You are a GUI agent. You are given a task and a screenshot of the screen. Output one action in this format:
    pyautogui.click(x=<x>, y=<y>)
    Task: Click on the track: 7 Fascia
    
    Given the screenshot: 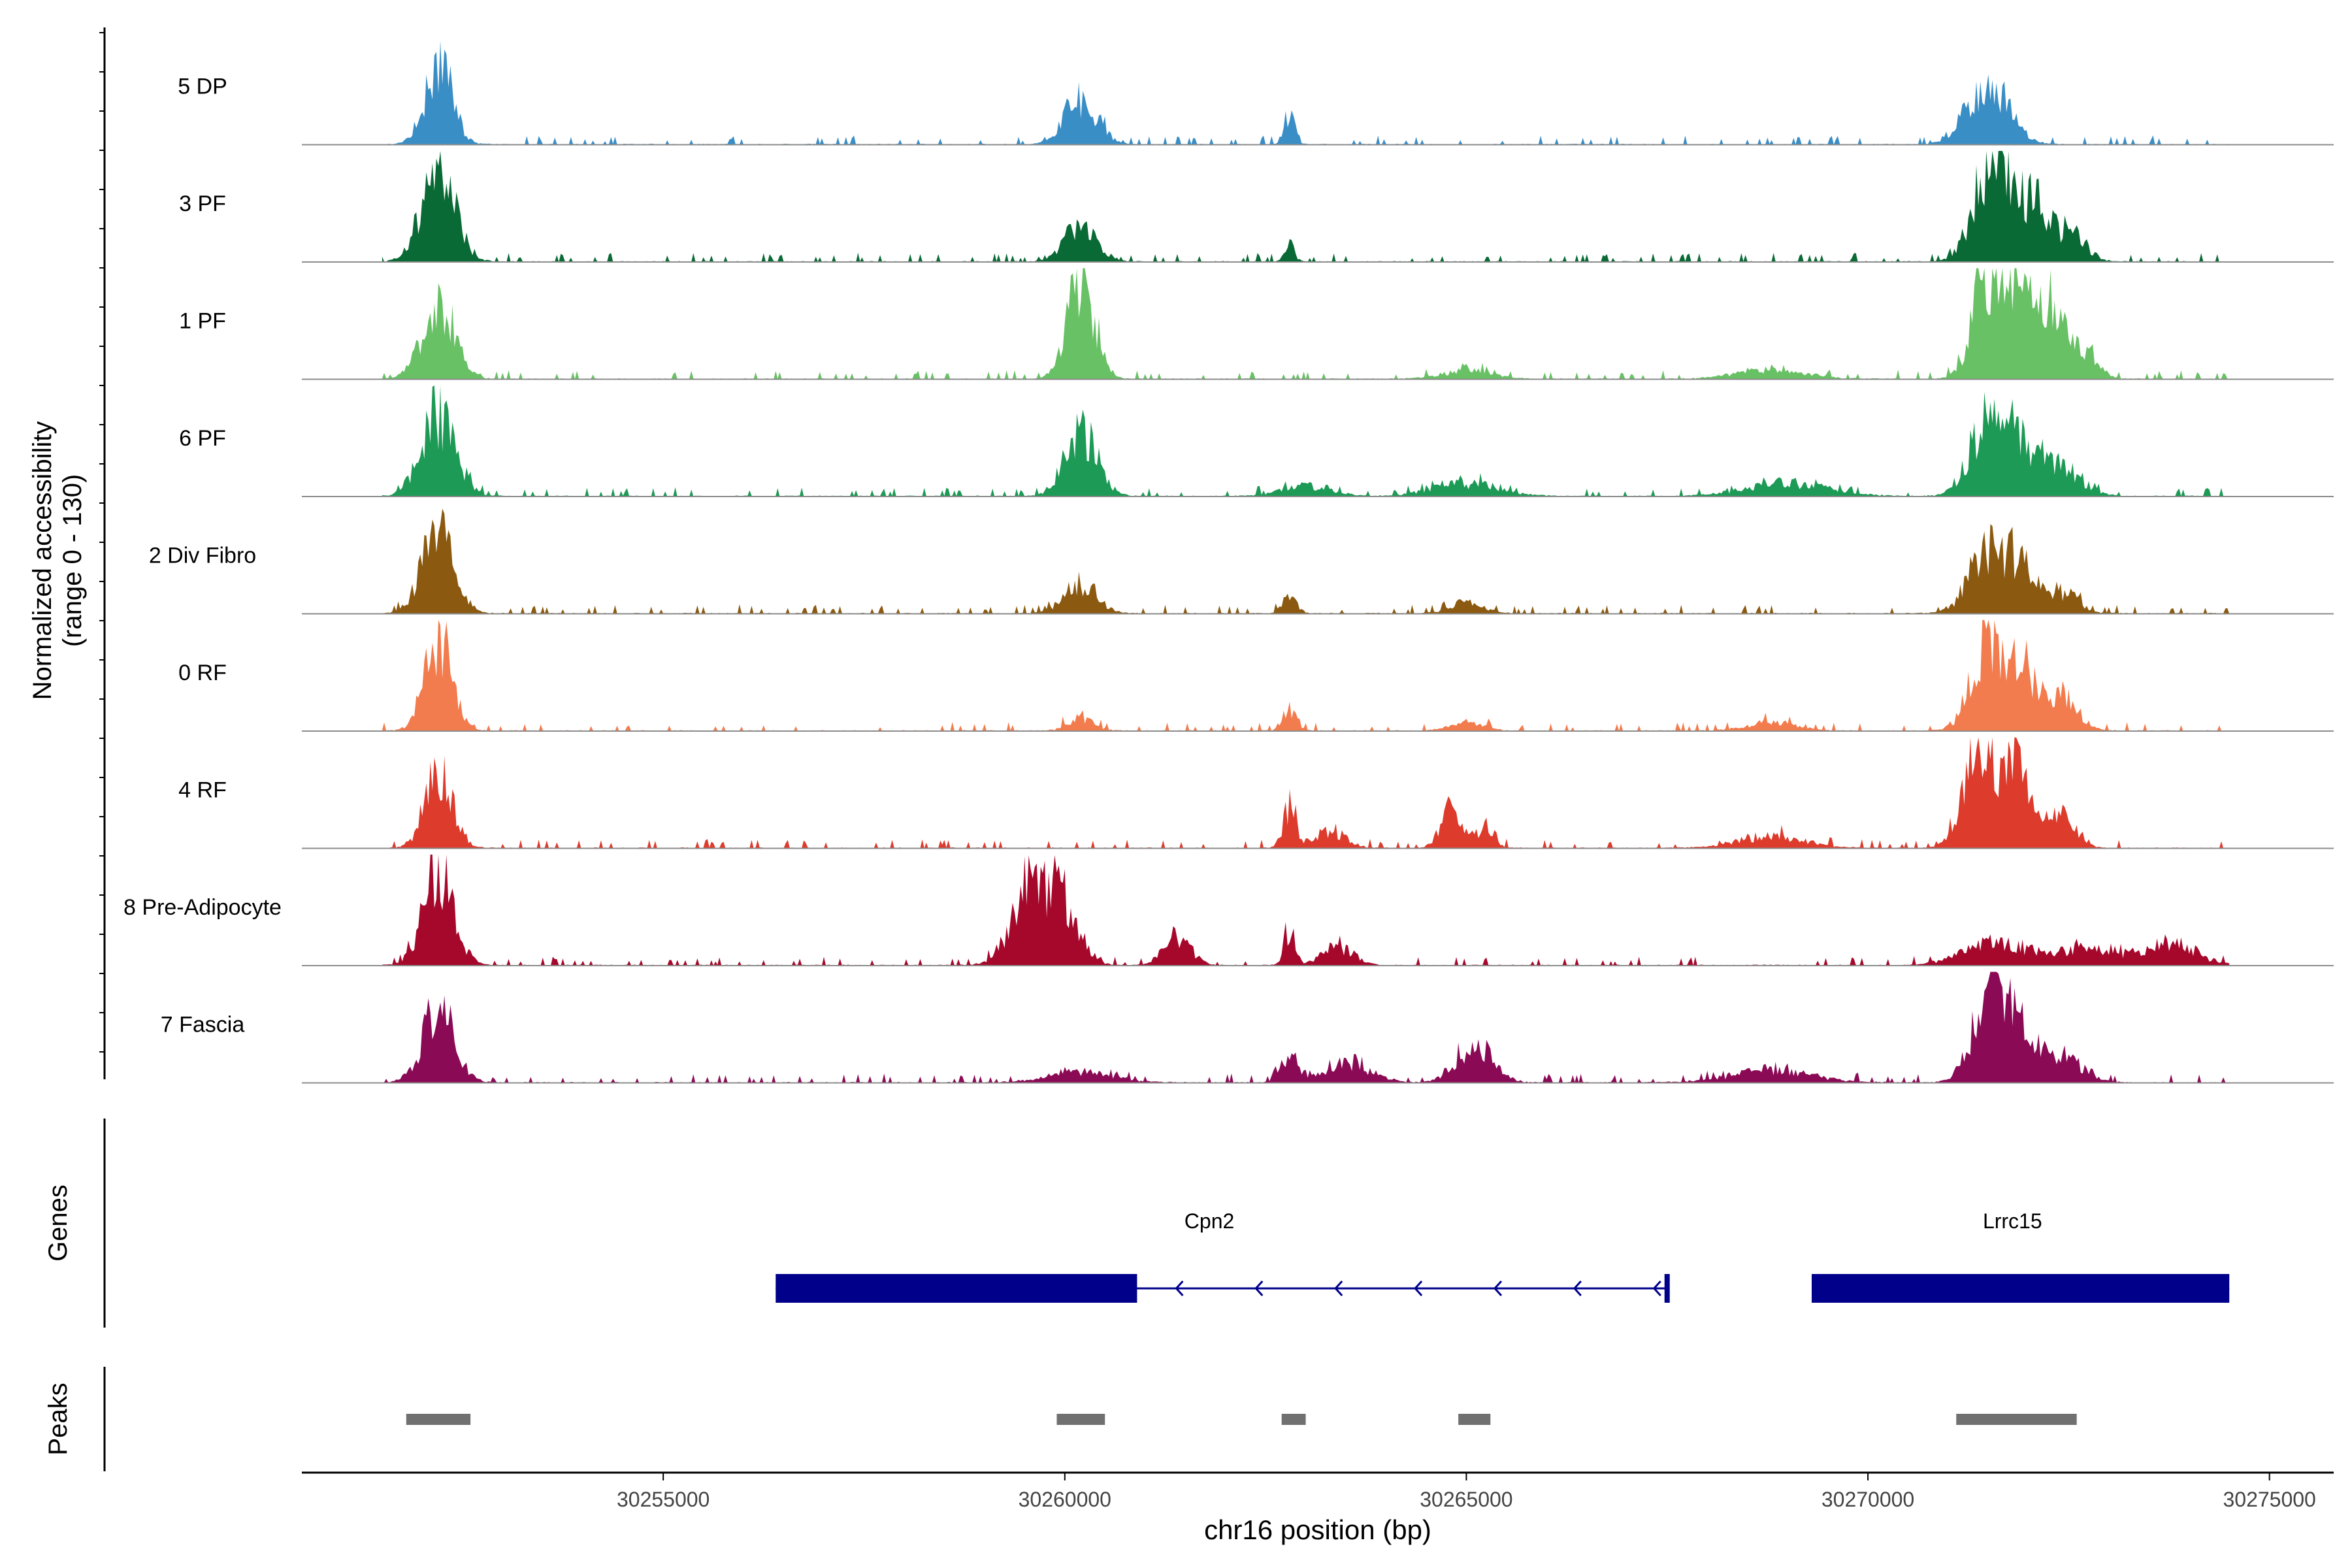 What is the action you would take?
    pyautogui.click(x=1247, y=1028)
    